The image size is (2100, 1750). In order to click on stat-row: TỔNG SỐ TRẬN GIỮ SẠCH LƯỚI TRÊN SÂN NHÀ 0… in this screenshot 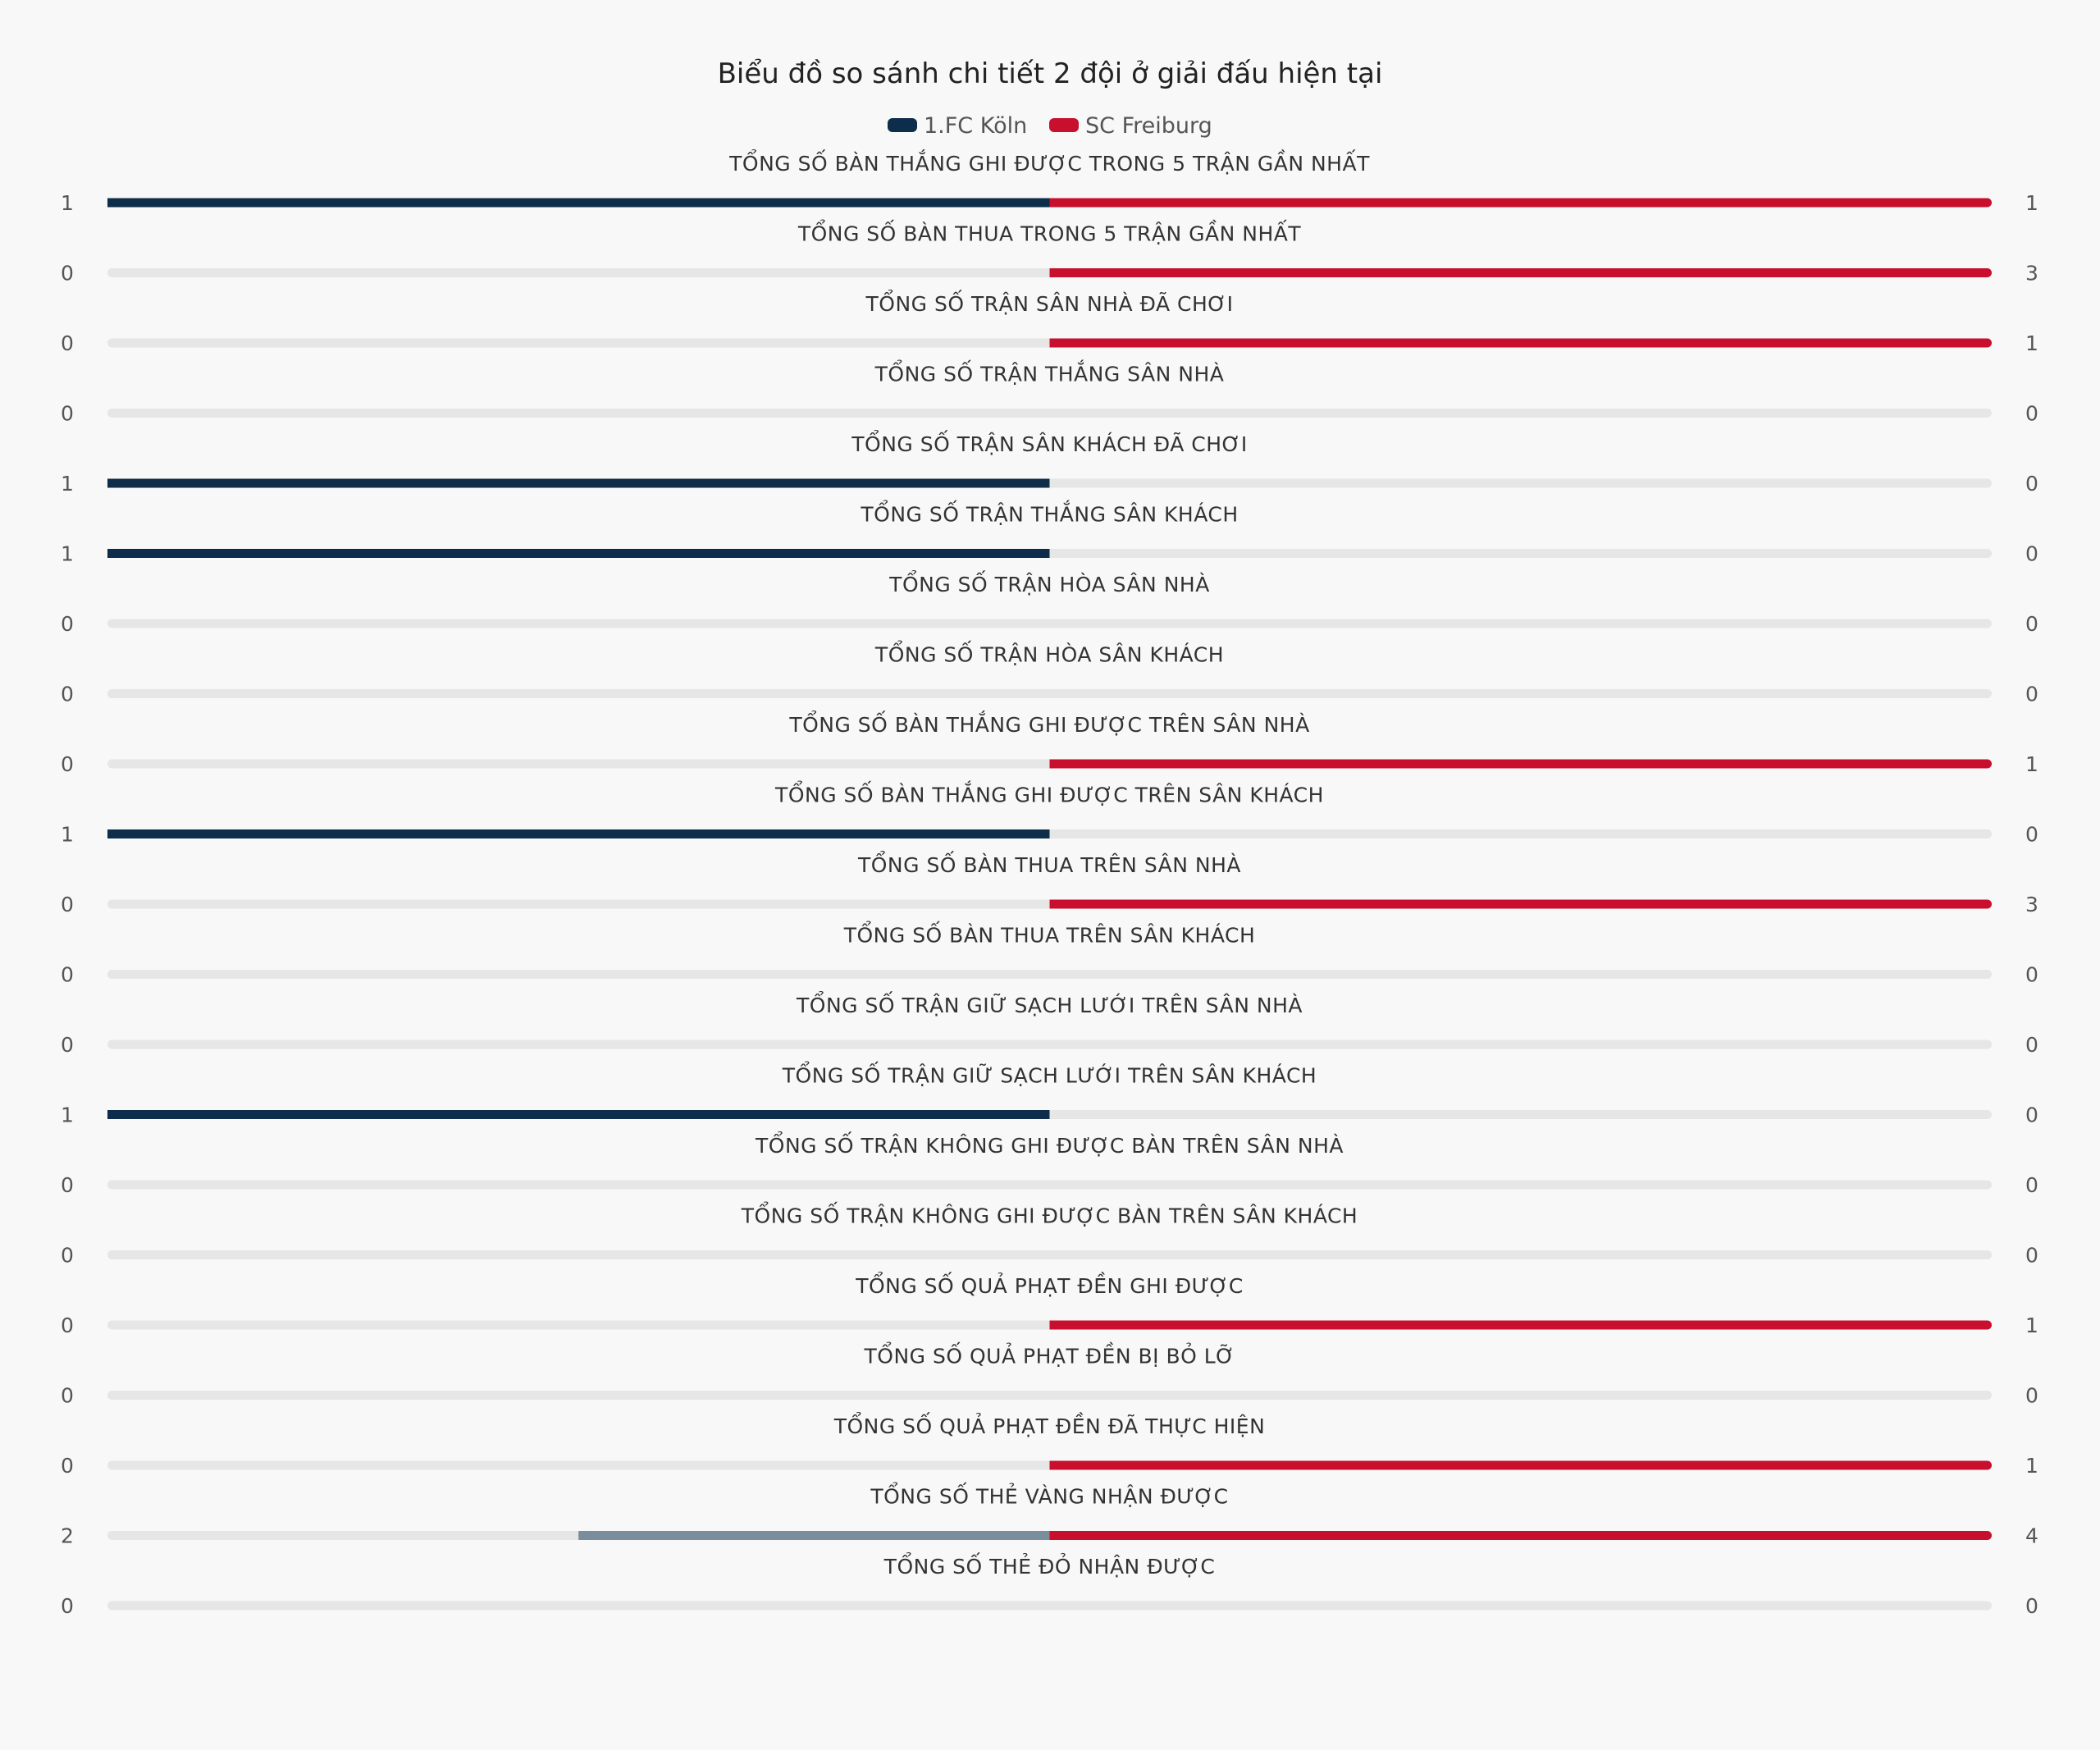, I will do `click(1049, 1023)`.